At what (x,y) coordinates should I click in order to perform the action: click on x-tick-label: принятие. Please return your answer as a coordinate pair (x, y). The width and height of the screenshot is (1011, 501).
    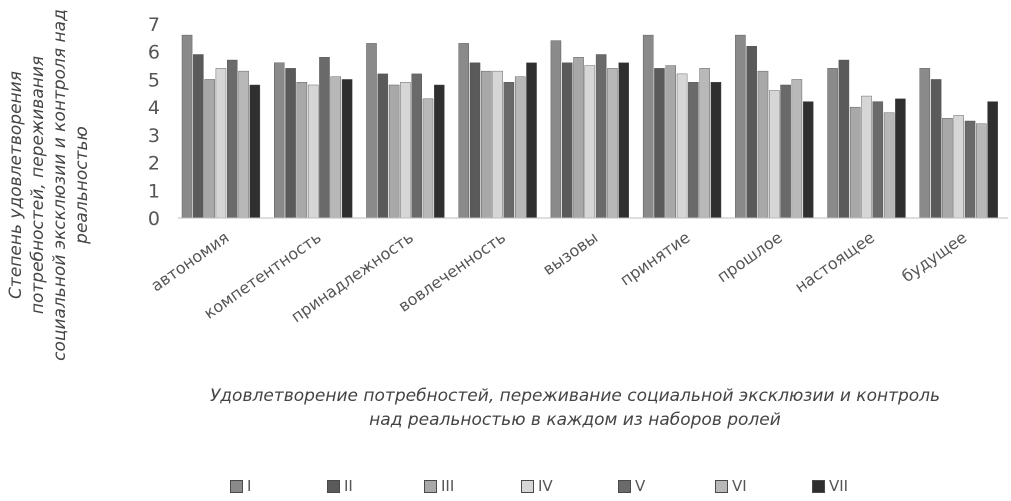
    Looking at the image, I should click on (655, 259).